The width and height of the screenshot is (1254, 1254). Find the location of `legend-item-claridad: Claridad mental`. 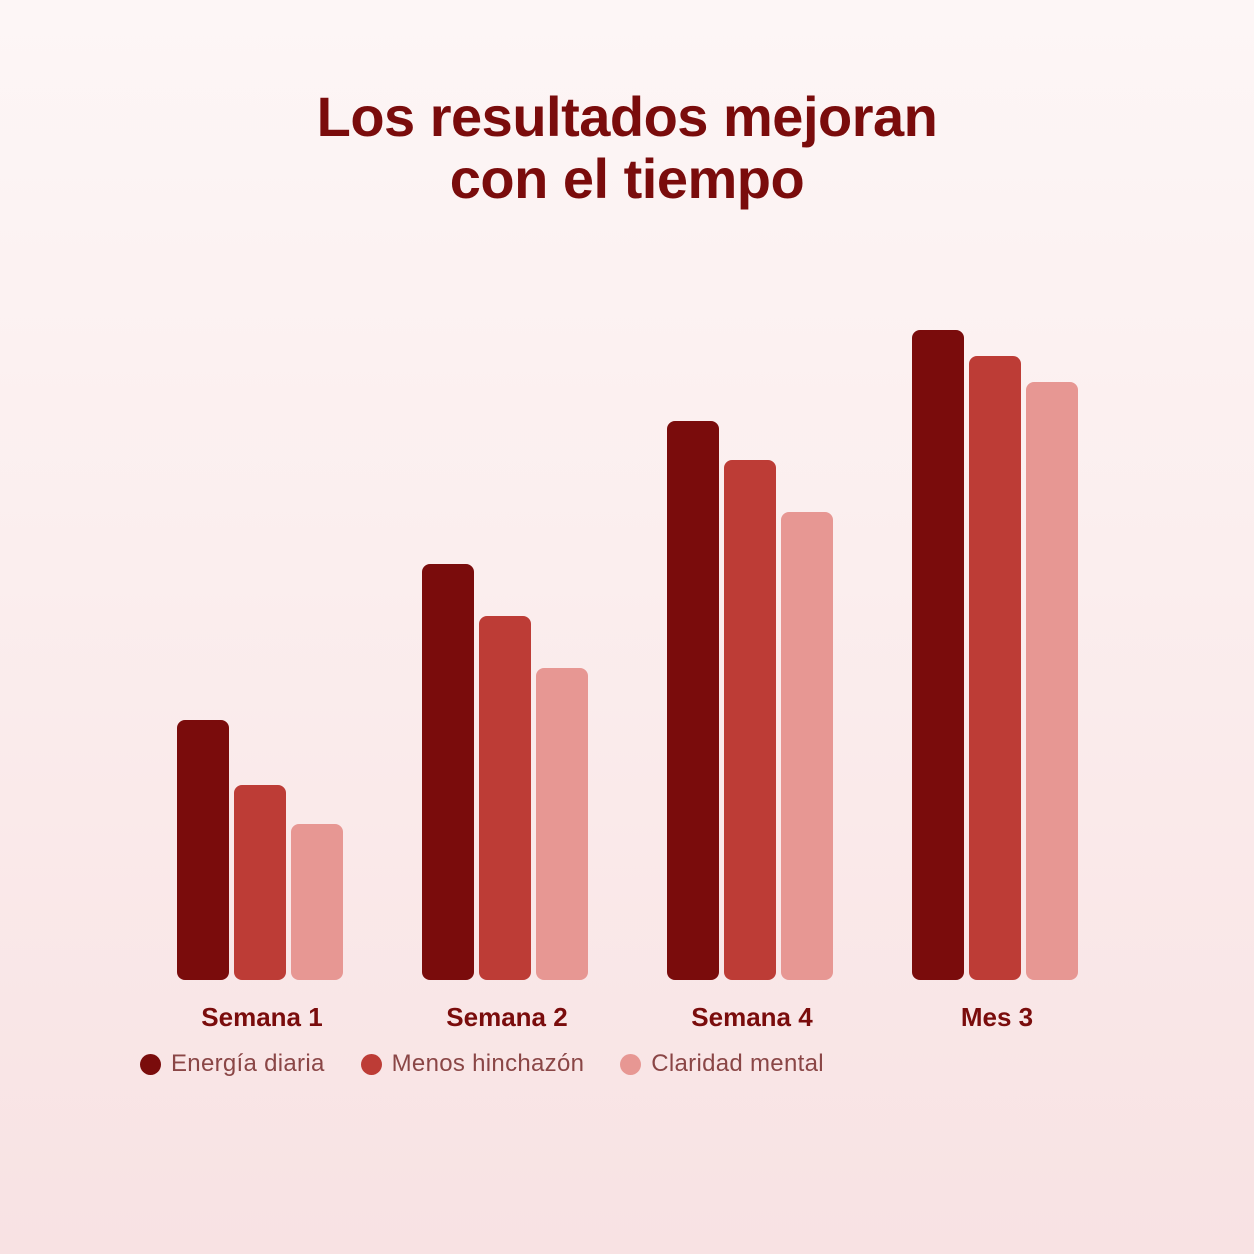

legend-item-claridad: Claridad mental is located at coordinates (722, 1064).